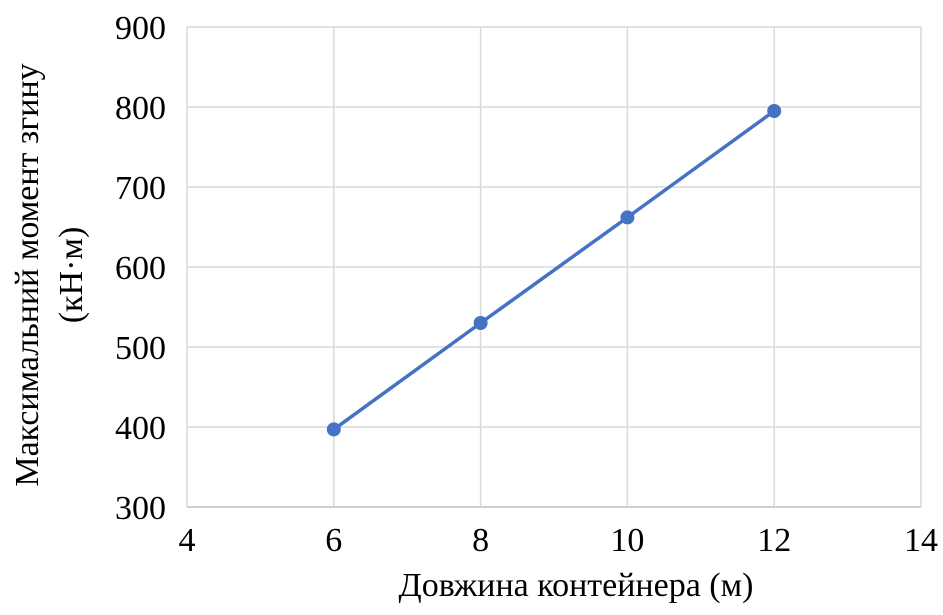 The image size is (943, 615). What do you see at coordinates (774, 540) in the screenshot?
I see `x-tick-label: 12` at bounding box center [774, 540].